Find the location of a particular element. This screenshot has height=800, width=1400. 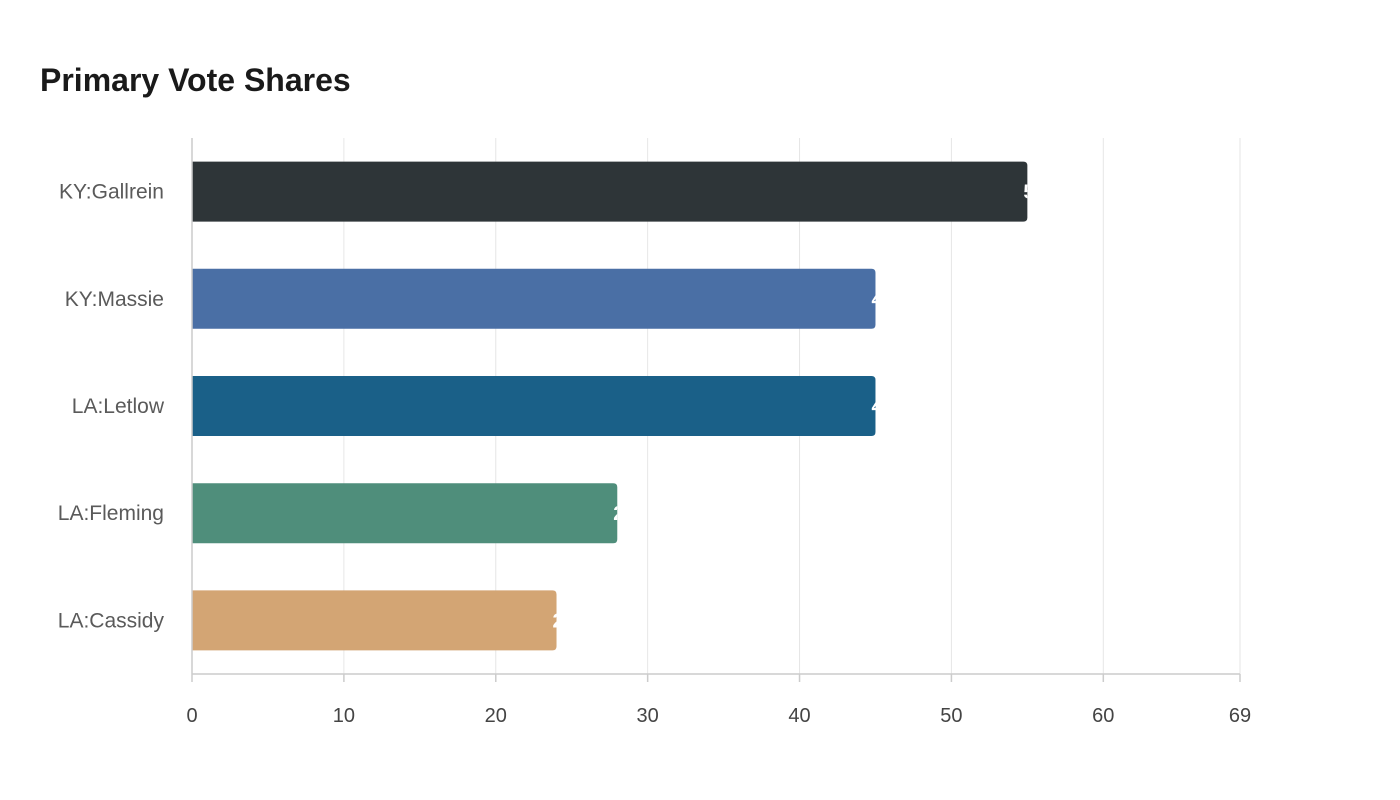

y-tick-label: LA:Cassidy is located at coordinates (111, 620).